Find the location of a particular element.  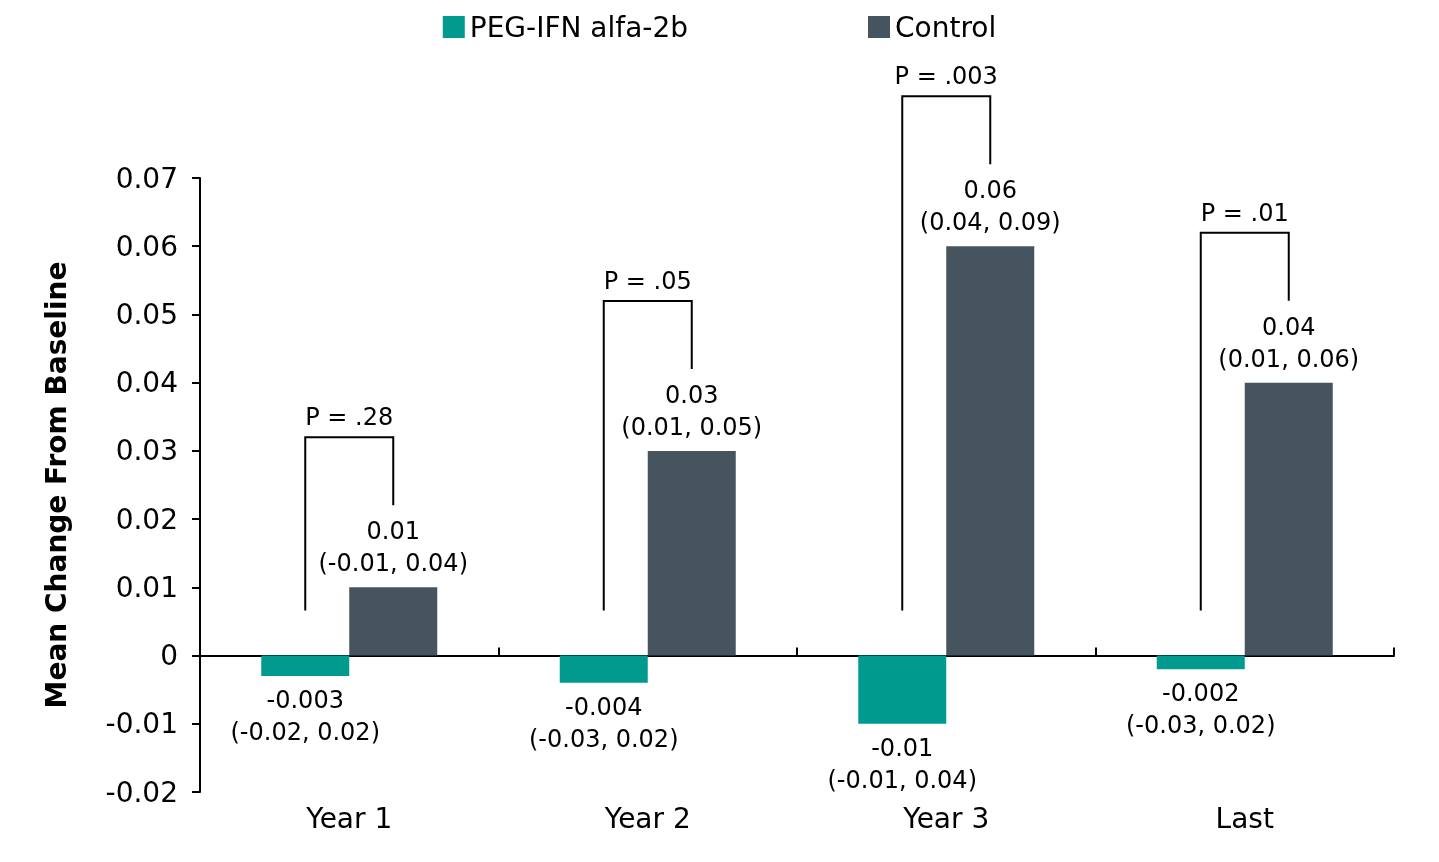

data-label: -0.003 (-0.02, 0.02) is located at coordinates (305, 716).